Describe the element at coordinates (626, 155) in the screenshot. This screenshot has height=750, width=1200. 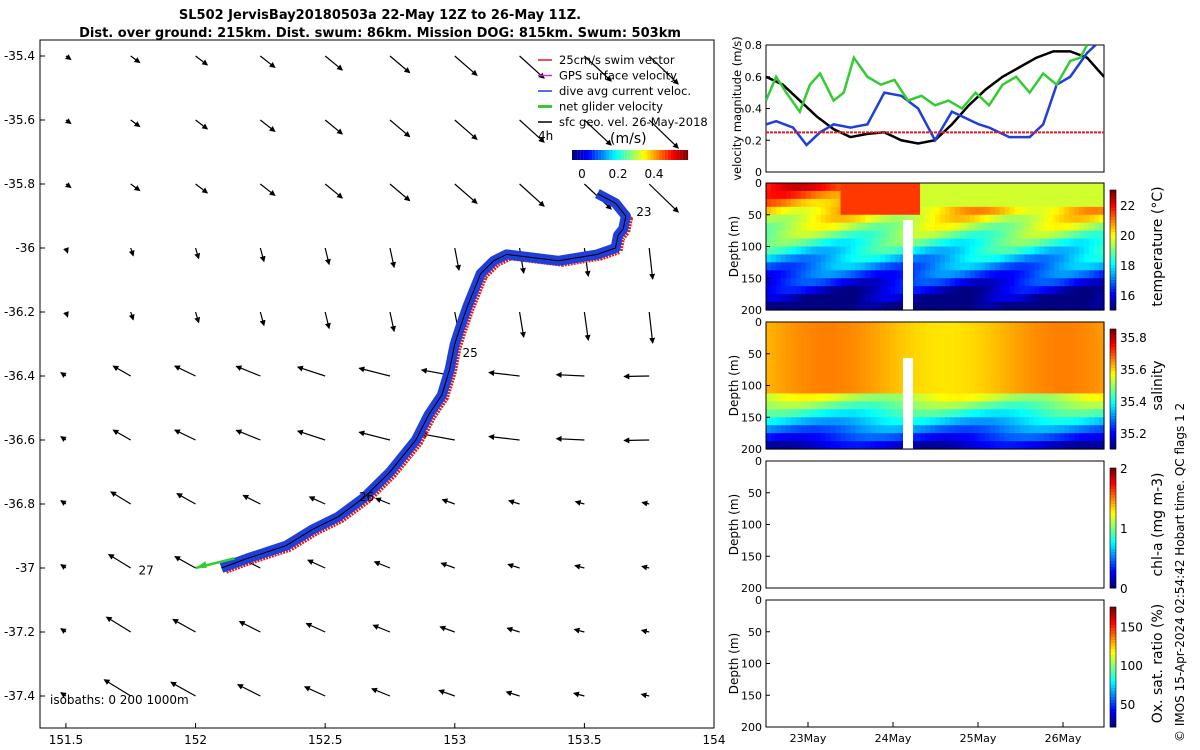
I see `colorbar-cell` at that location.